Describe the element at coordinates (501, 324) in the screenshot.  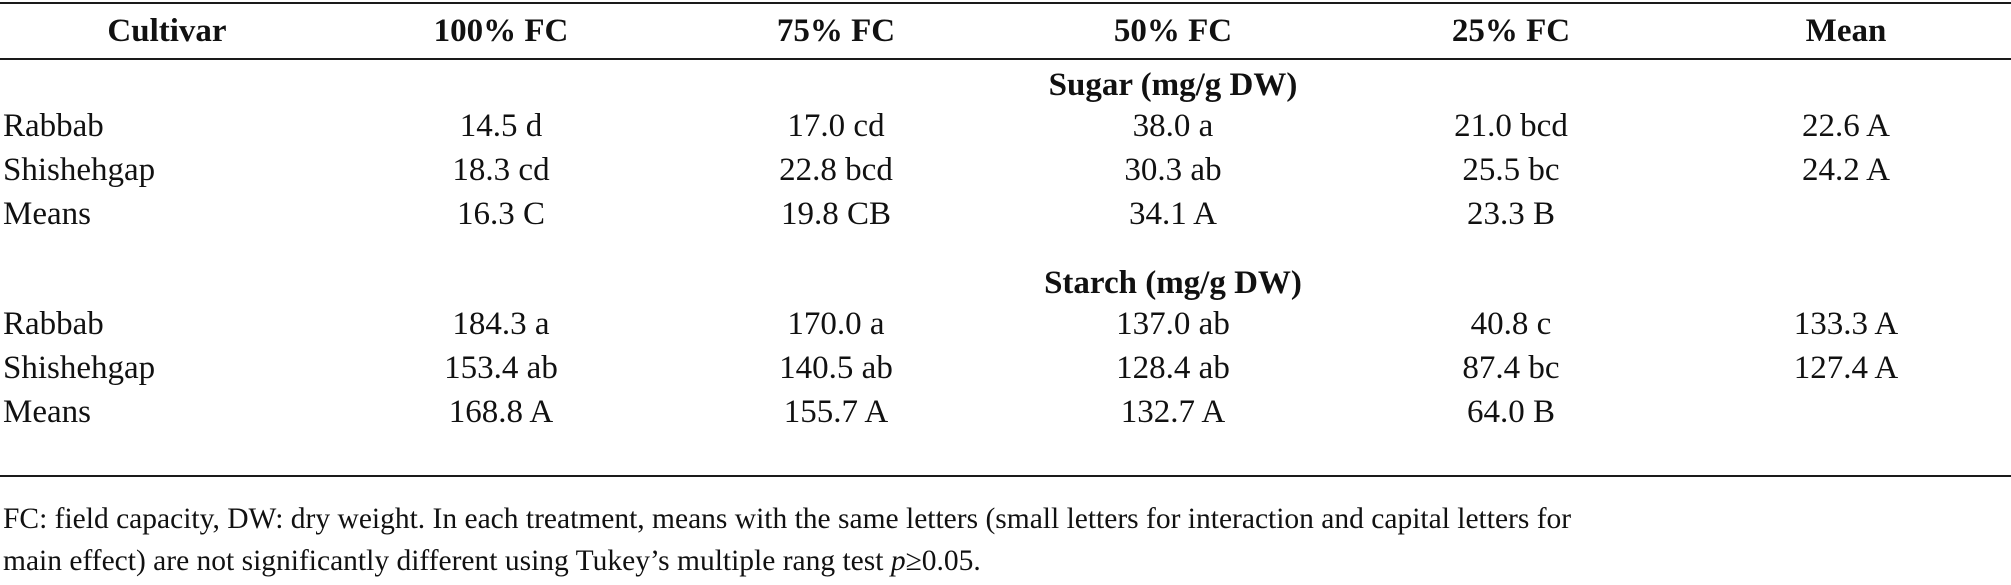
I see `cell-value: 184.3 a` at that location.